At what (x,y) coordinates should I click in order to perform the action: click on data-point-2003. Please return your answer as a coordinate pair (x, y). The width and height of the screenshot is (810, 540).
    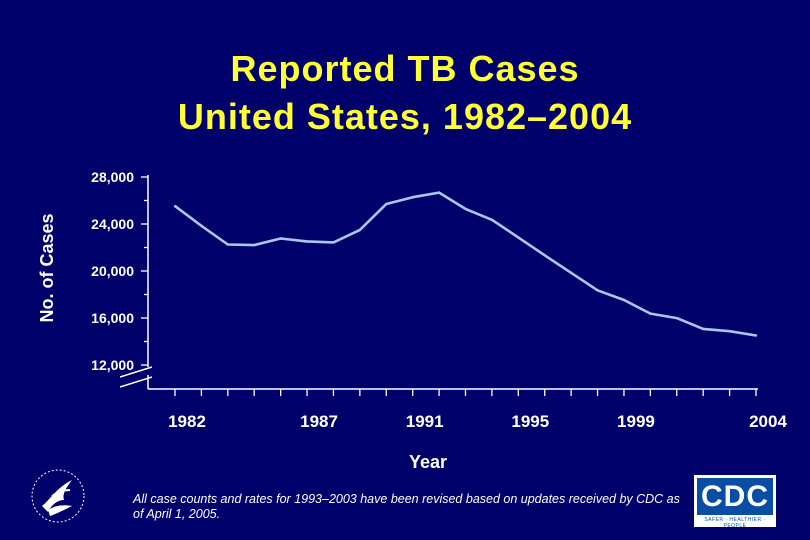
    Looking at the image, I should click on (729, 331).